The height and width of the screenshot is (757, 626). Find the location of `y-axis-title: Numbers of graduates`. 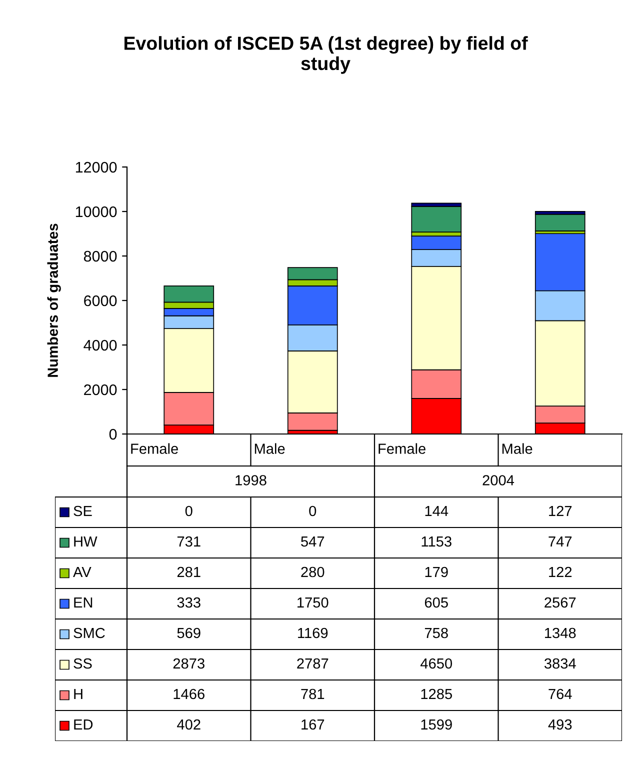

y-axis-title: Numbers of graduates is located at coordinates (54, 300).